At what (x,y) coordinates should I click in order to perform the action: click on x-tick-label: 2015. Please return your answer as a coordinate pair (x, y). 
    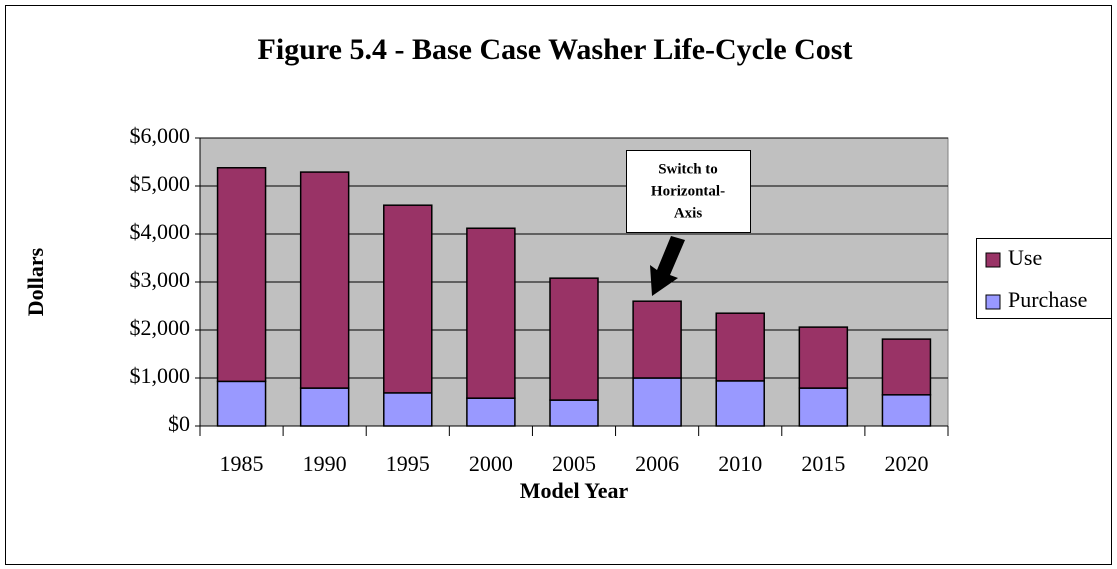
    Looking at the image, I should click on (823, 463).